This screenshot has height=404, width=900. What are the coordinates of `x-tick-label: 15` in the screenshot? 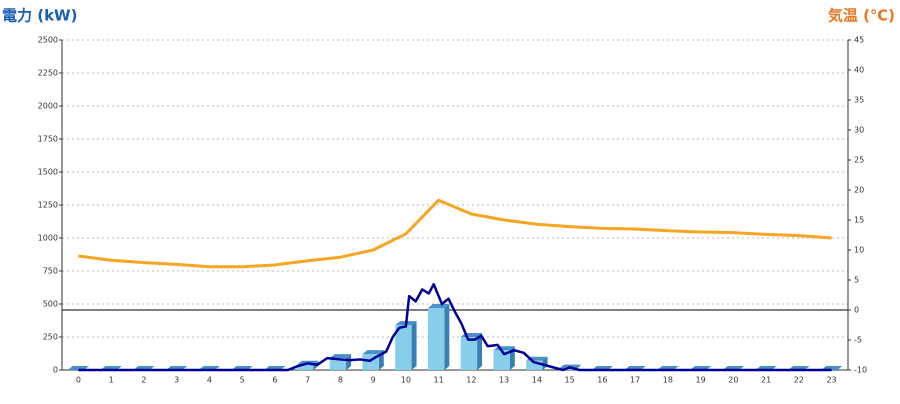 It's located at (570, 380).